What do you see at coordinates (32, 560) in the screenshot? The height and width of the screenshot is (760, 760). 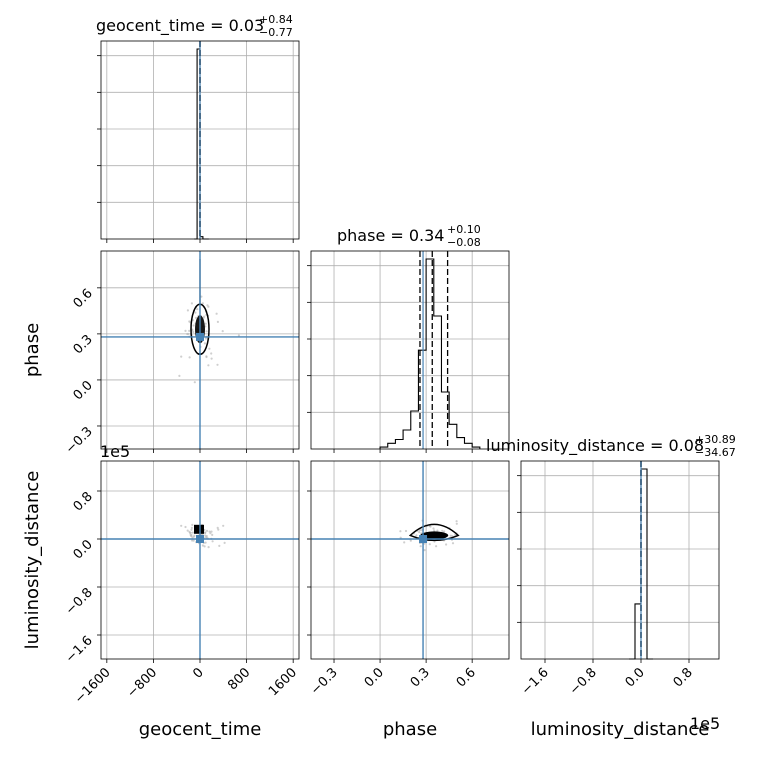 I see `ylabel-luminosity-distance: luminosity_distance` at bounding box center [32, 560].